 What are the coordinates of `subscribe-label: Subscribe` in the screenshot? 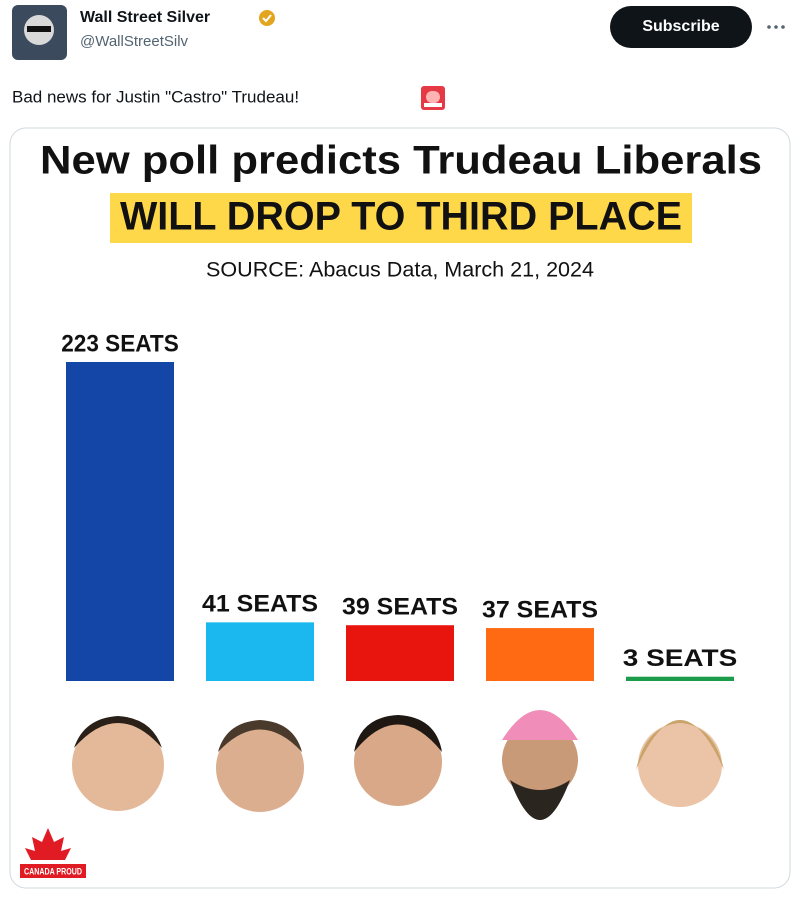 It's located at (680, 26).